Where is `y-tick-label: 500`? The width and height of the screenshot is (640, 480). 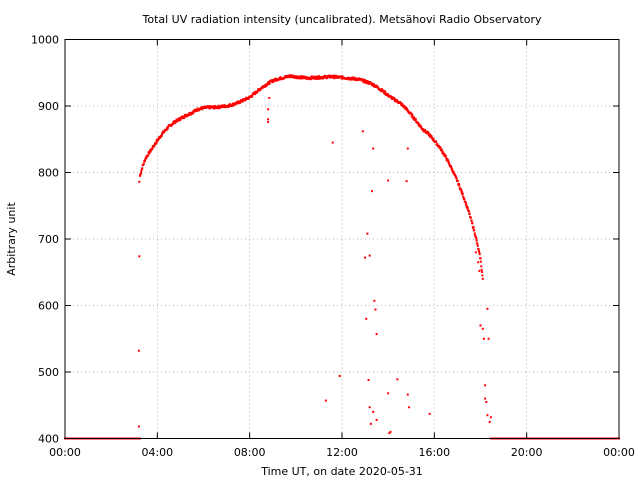 y-tick-label: 500 is located at coordinates (48, 372).